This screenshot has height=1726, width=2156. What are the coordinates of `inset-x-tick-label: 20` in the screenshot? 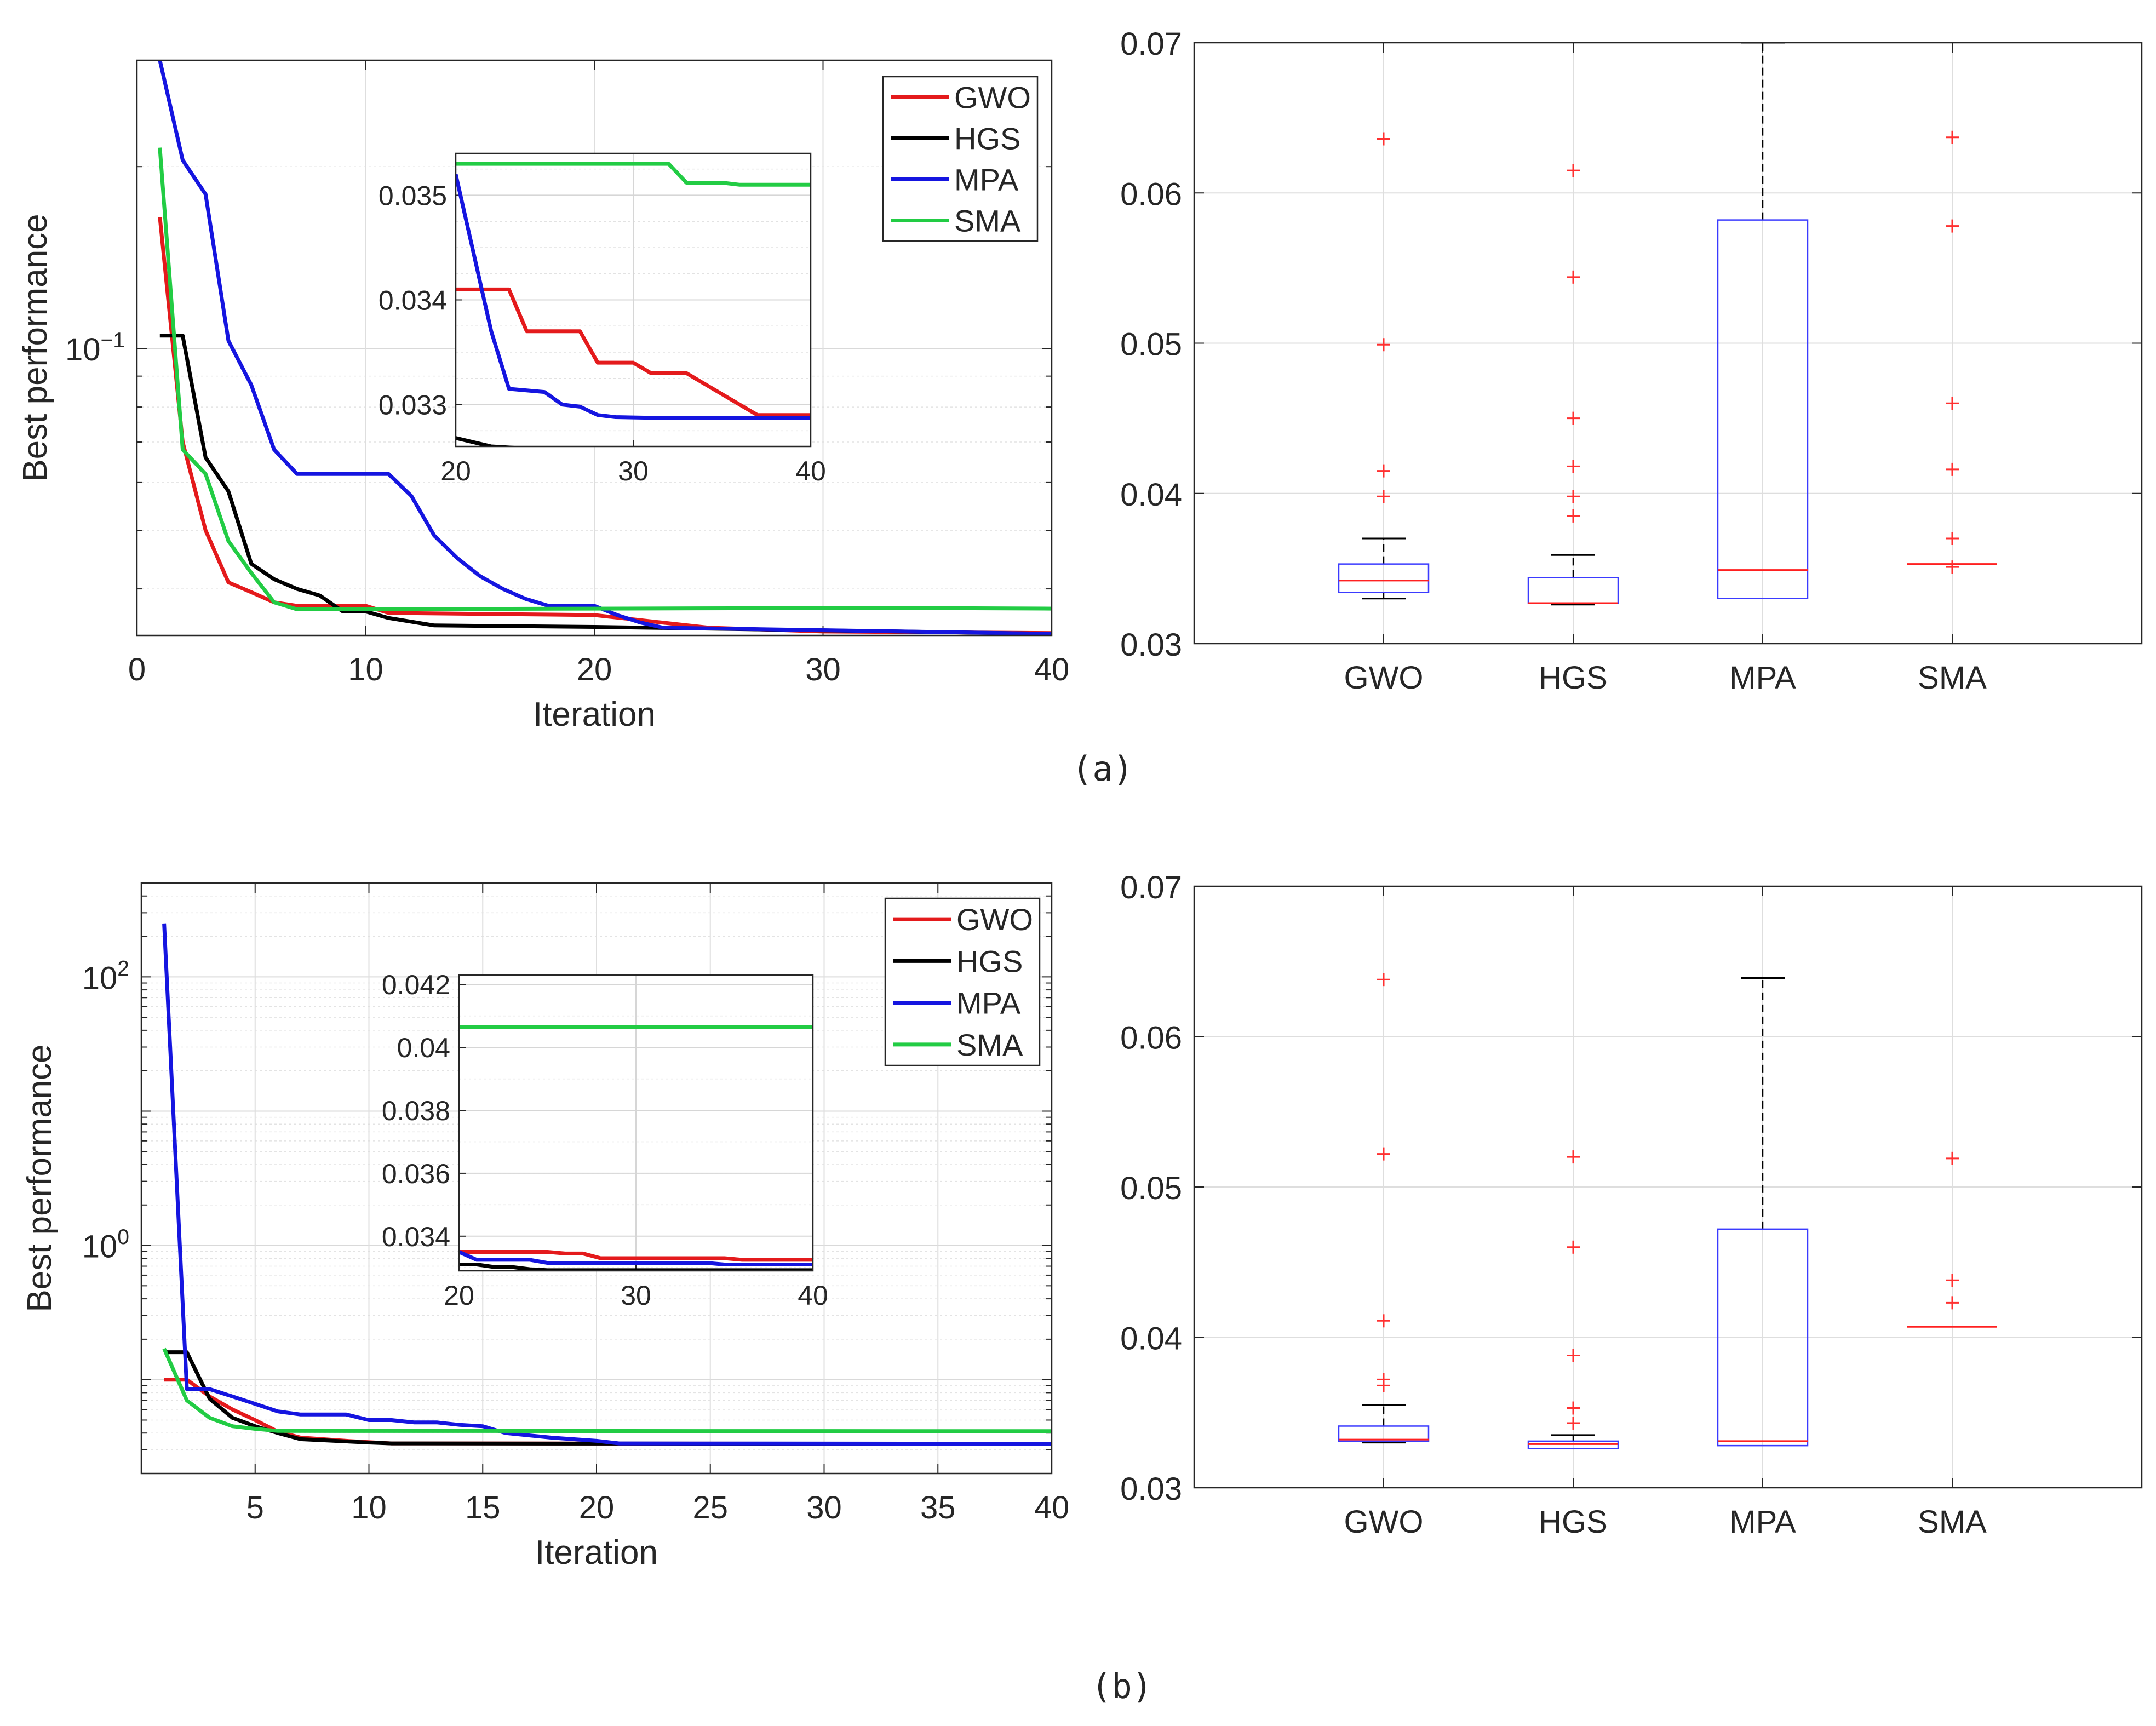 It's located at (459, 1295).